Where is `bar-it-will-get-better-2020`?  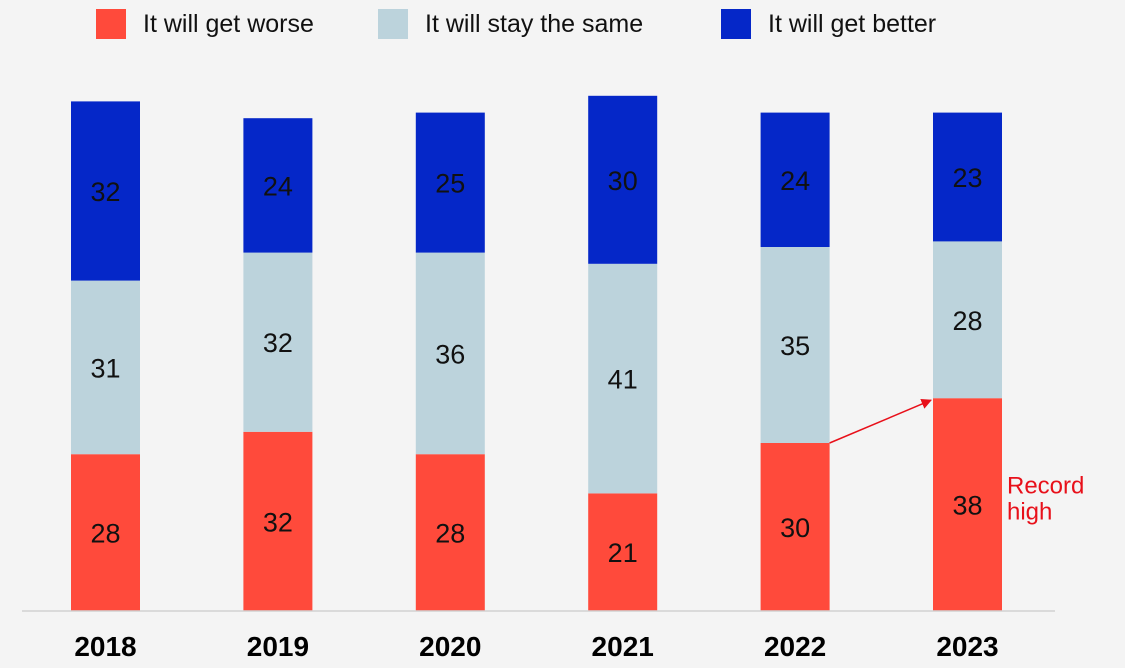 bar-it-will-get-better-2020 is located at coordinates (450, 182).